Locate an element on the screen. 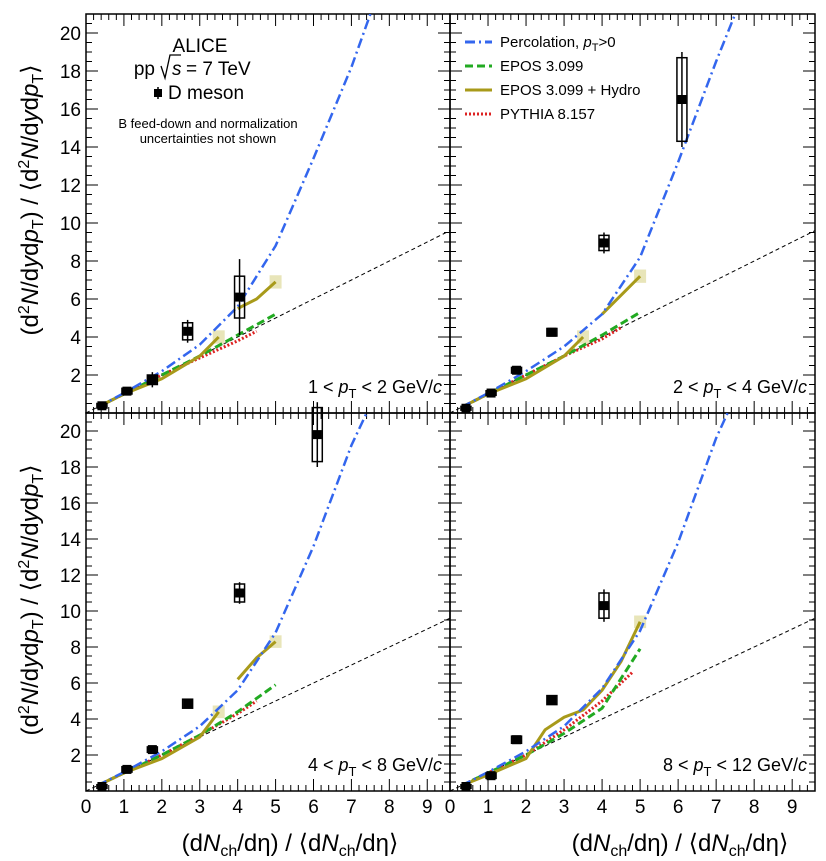  marker-legend: D meson is located at coordinates (199, 93).